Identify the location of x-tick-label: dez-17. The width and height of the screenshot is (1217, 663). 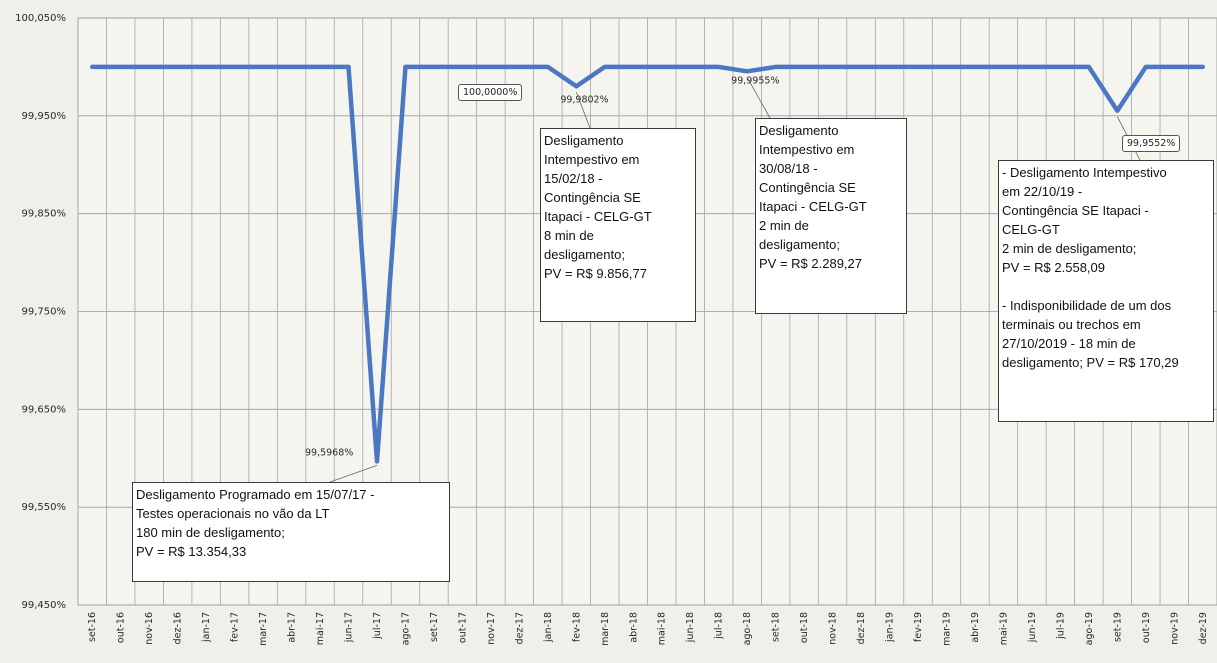
(519, 628).